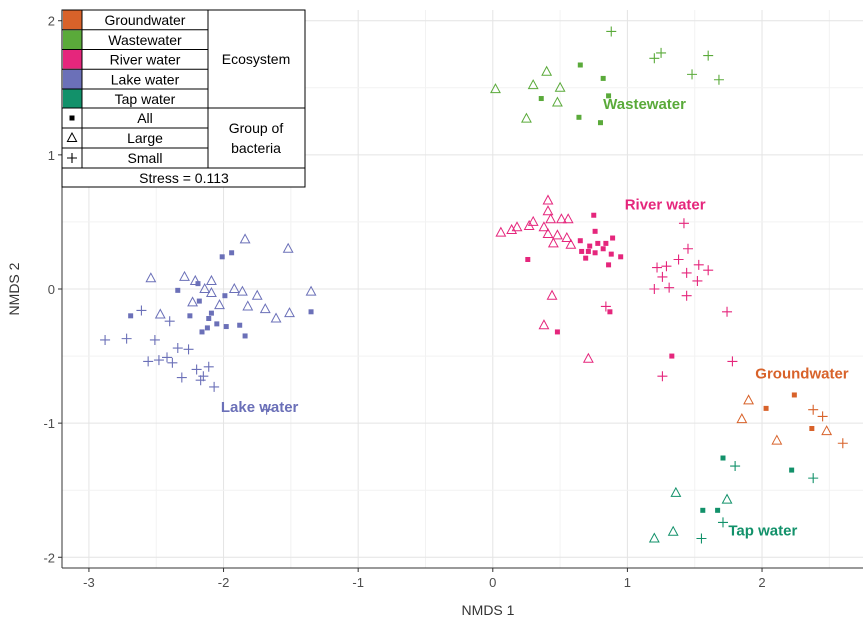  Describe the element at coordinates (260, 407) in the screenshot. I see `cluster-label: Lake water` at that location.